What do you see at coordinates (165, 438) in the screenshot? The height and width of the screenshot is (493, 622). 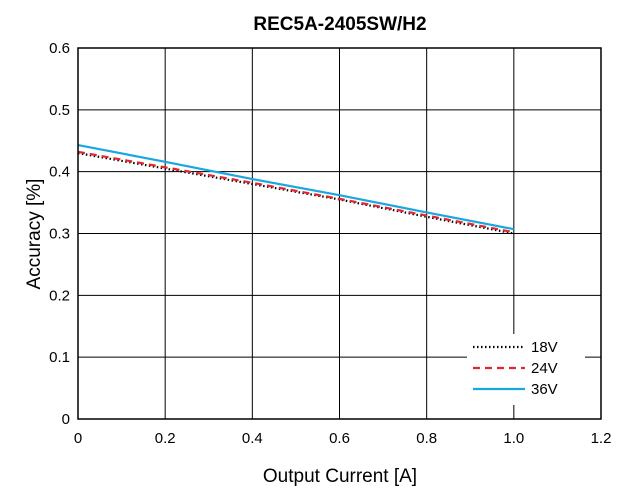 I see `x-tick-label: 0.2` at bounding box center [165, 438].